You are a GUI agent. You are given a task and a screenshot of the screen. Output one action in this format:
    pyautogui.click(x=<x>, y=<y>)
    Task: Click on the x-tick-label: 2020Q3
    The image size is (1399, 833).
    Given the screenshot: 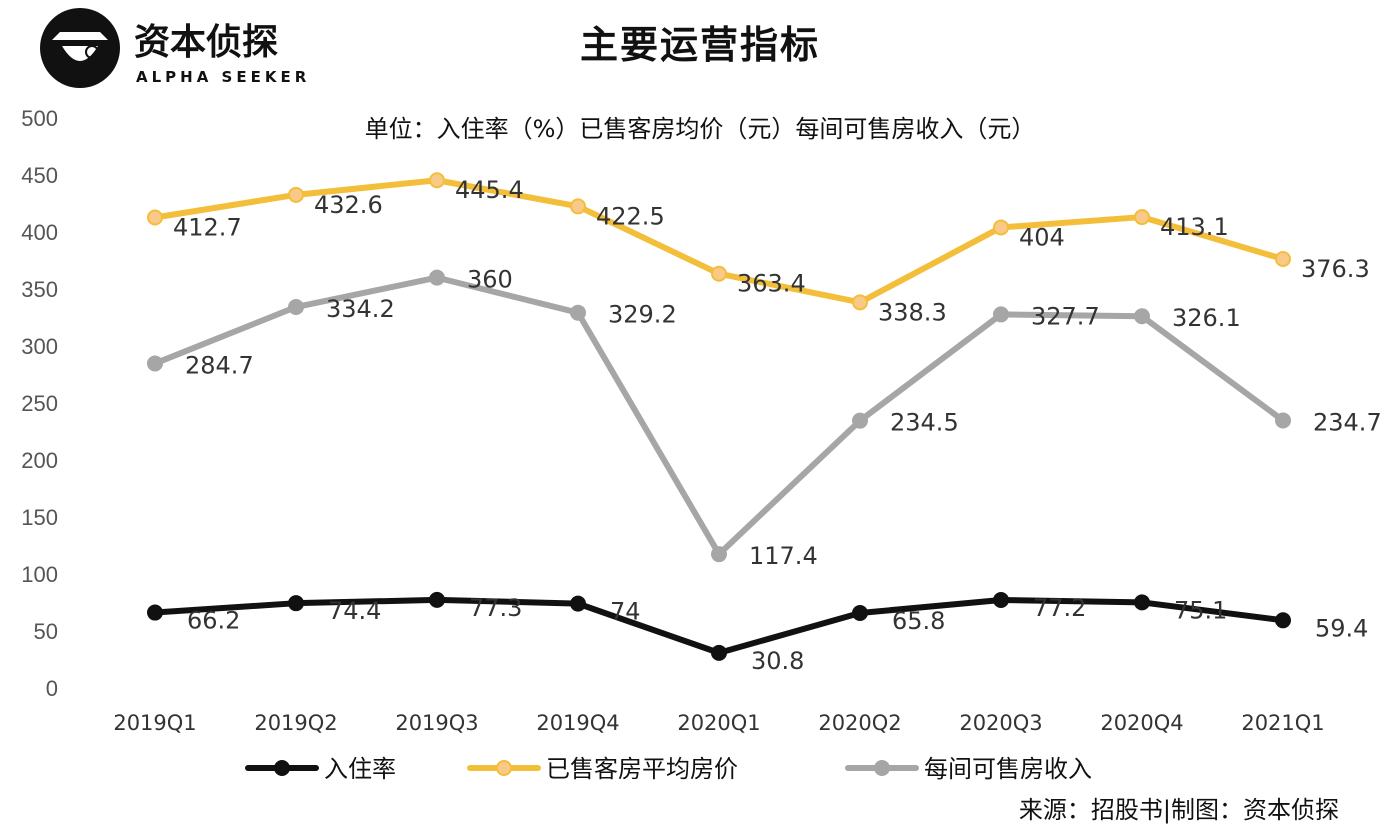 What is the action you would take?
    pyautogui.click(x=1000, y=723)
    